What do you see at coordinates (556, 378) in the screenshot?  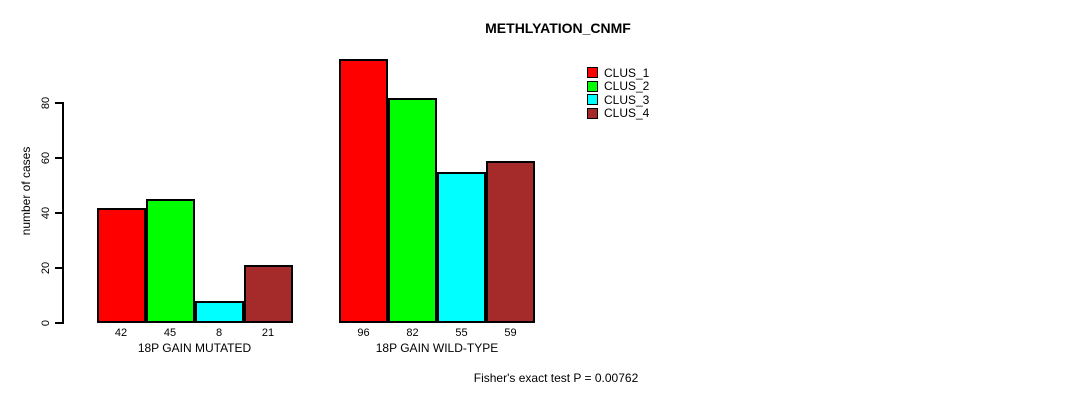 I see `fisher-test-note: Fisher's exact test P = 0.00762` at bounding box center [556, 378].